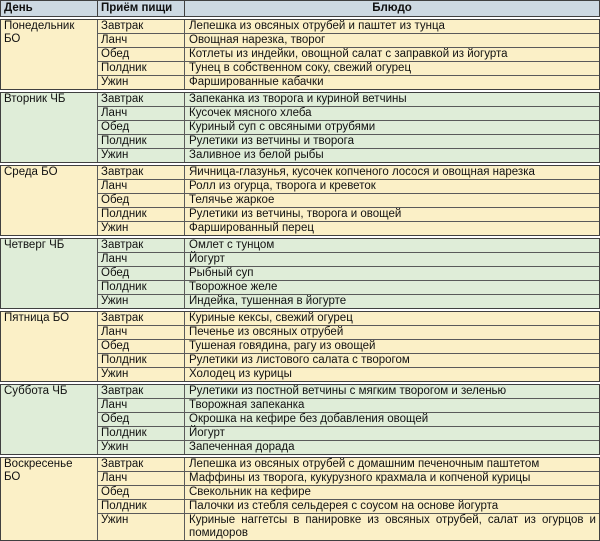 This screenshot has height=541, width=600. What do you see at coordinates (392, 447) in the screenshot?
I see `dish-cell: Запеченная дорада` at bounding box center [392, 447].